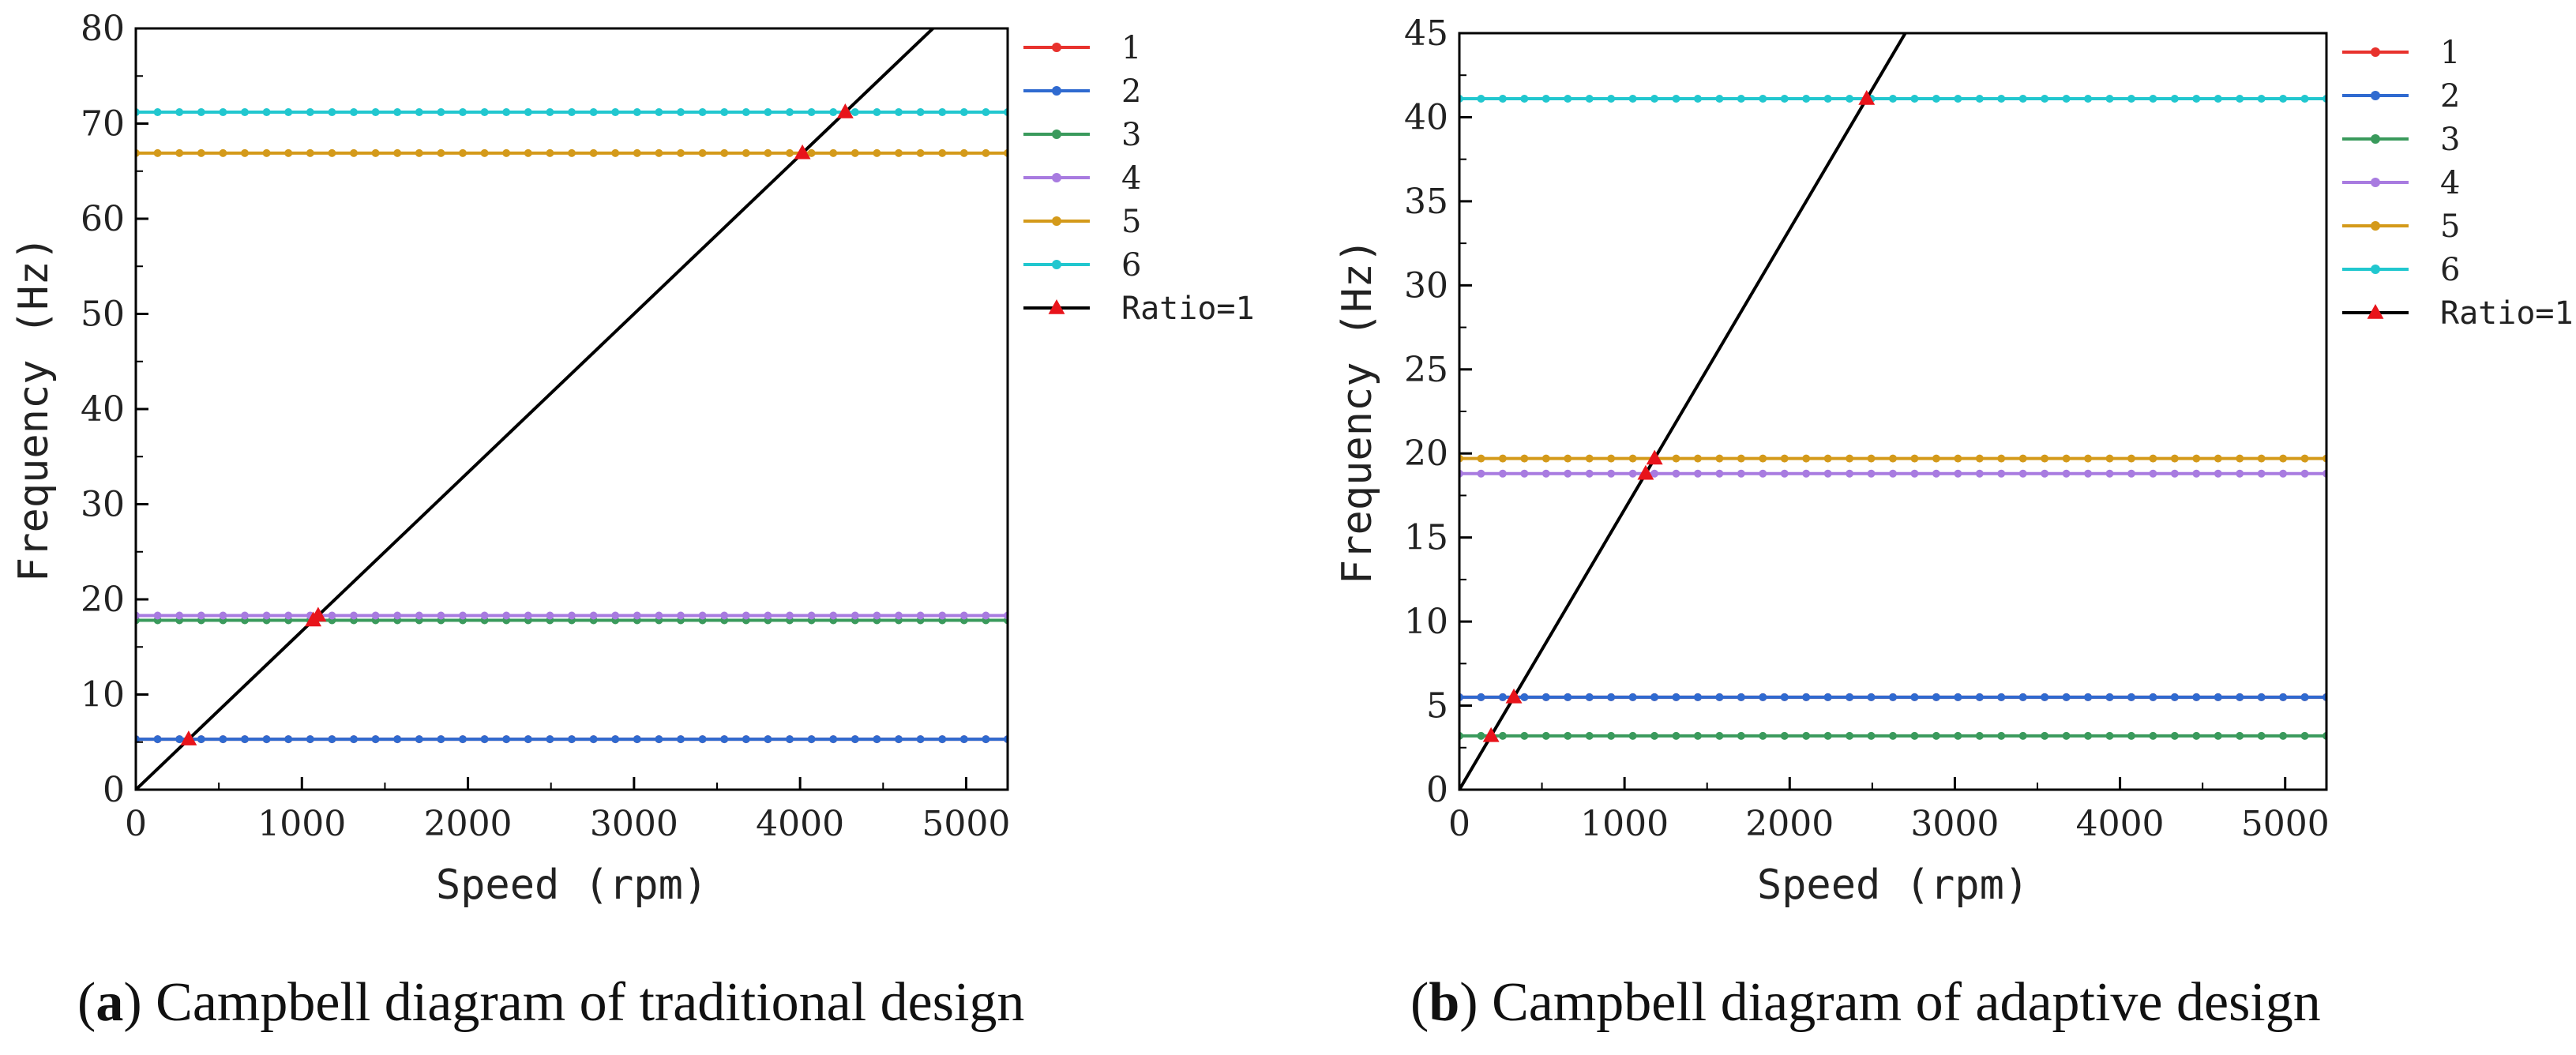 Image resolution: width=2576 pixels, height=1055 pixels. Describe the element at coordinates (2375, 139) in the screenshot. I see `legend-marker-3-b` at that location.